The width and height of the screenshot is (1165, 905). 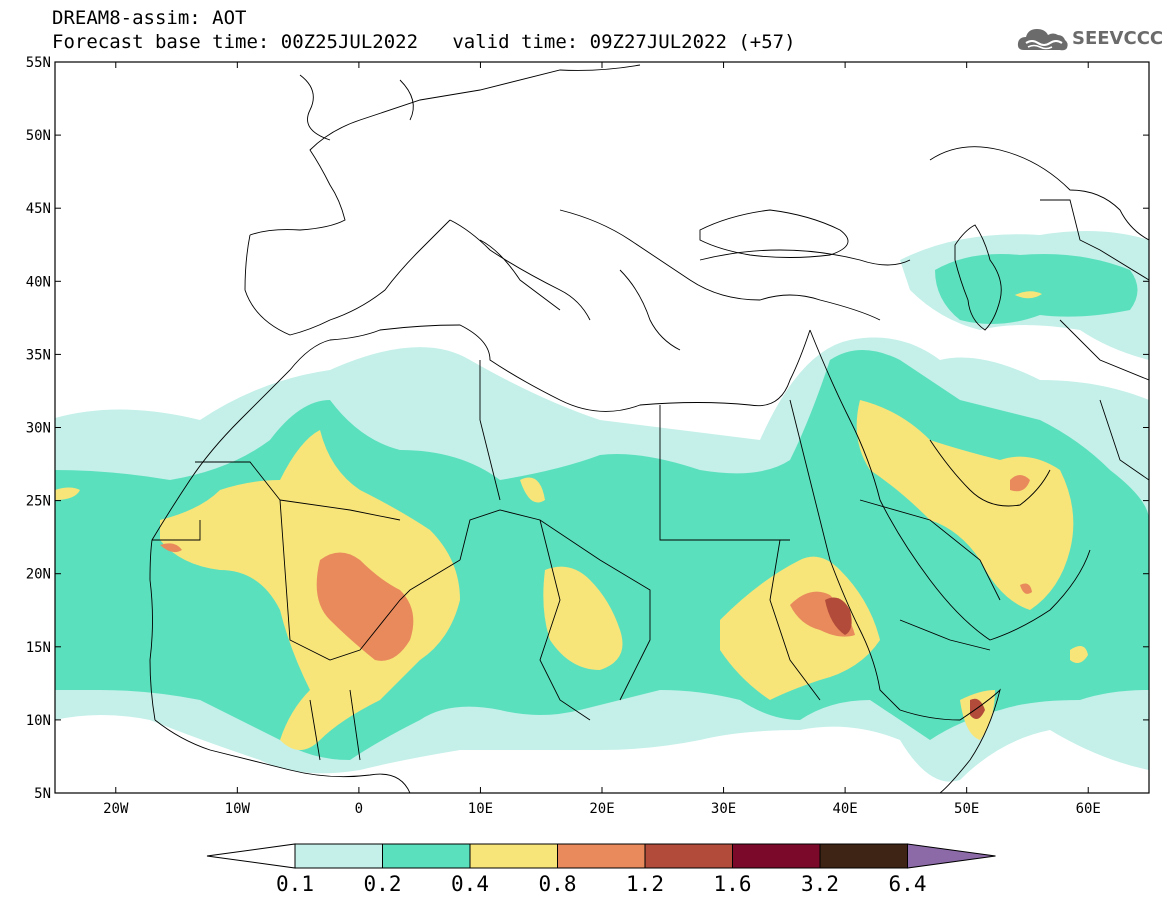 What do you see at coordinates (558, 884) in the screenshot?
I see `colorbar-level-label: 0.8` at bounding box center [558, 884].